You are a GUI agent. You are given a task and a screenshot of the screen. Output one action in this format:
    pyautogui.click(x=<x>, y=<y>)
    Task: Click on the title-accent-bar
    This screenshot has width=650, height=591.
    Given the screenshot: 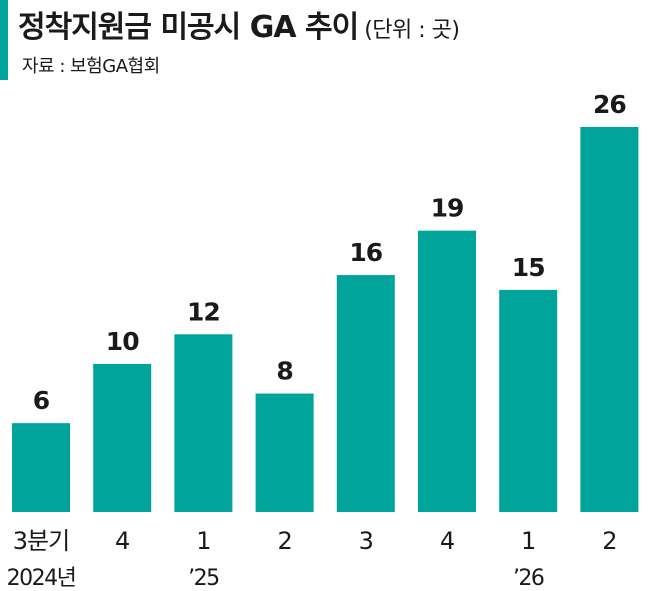 What is the action you would take?
    pyautogui.click(x=4, y=40)
    